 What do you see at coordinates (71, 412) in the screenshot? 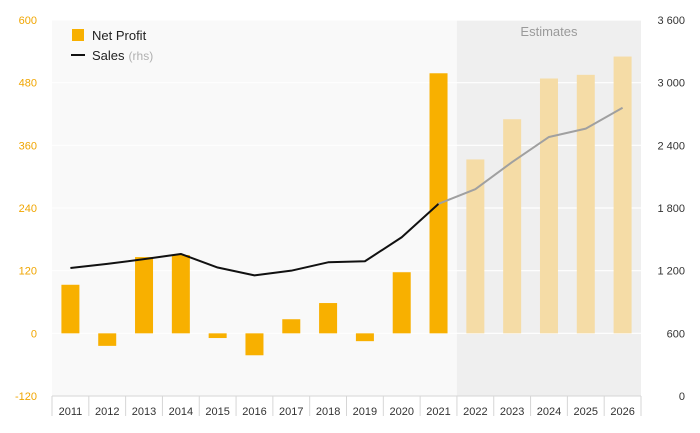
I see `x-tick-label: 2011` at bounding box center [71, 412].